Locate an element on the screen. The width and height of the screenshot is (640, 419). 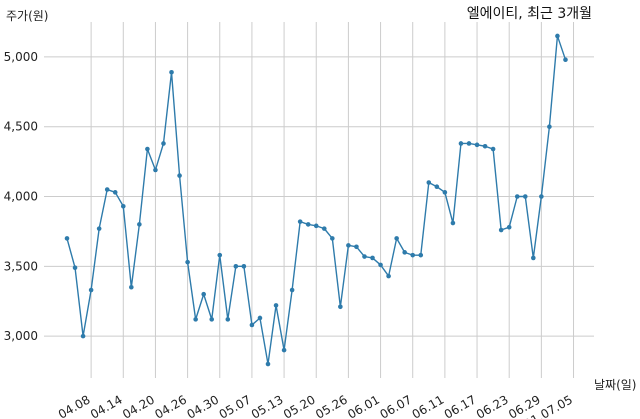
chart-title: 엘에이티, 최근 3개월 is located at coordinates (529, 14).